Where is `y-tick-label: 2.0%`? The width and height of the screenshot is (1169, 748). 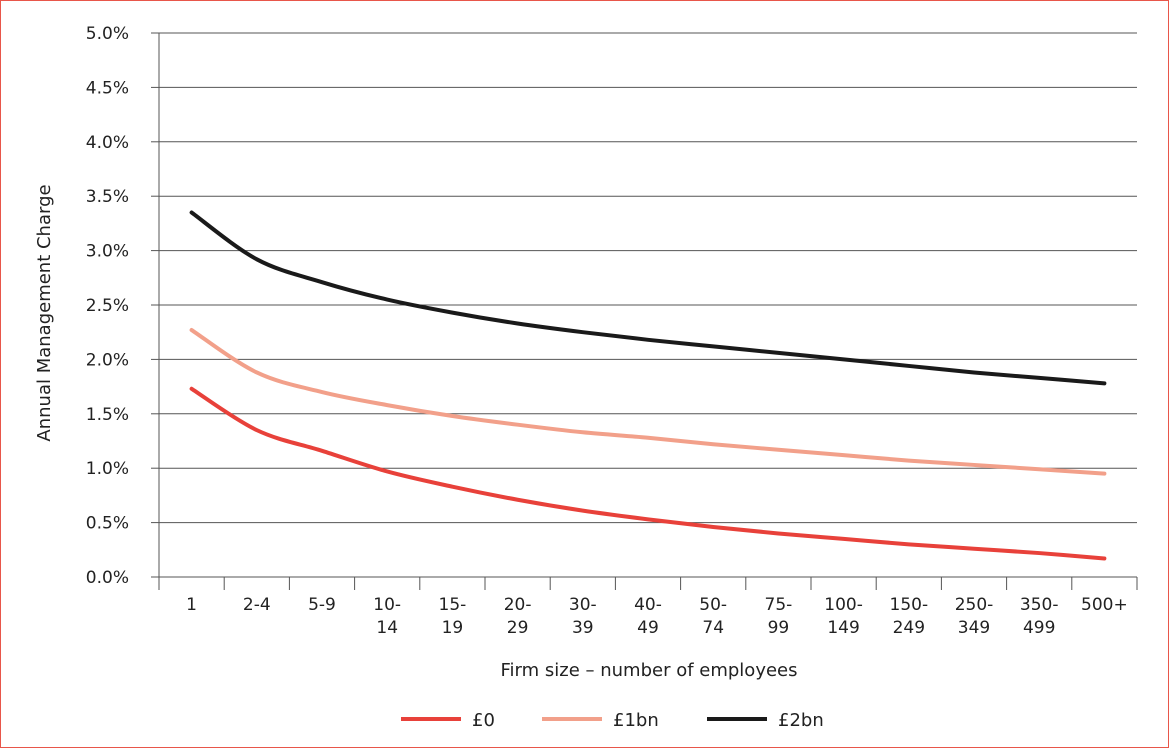
y-tick-label: 2.0% is located at coordinates (107, 360).